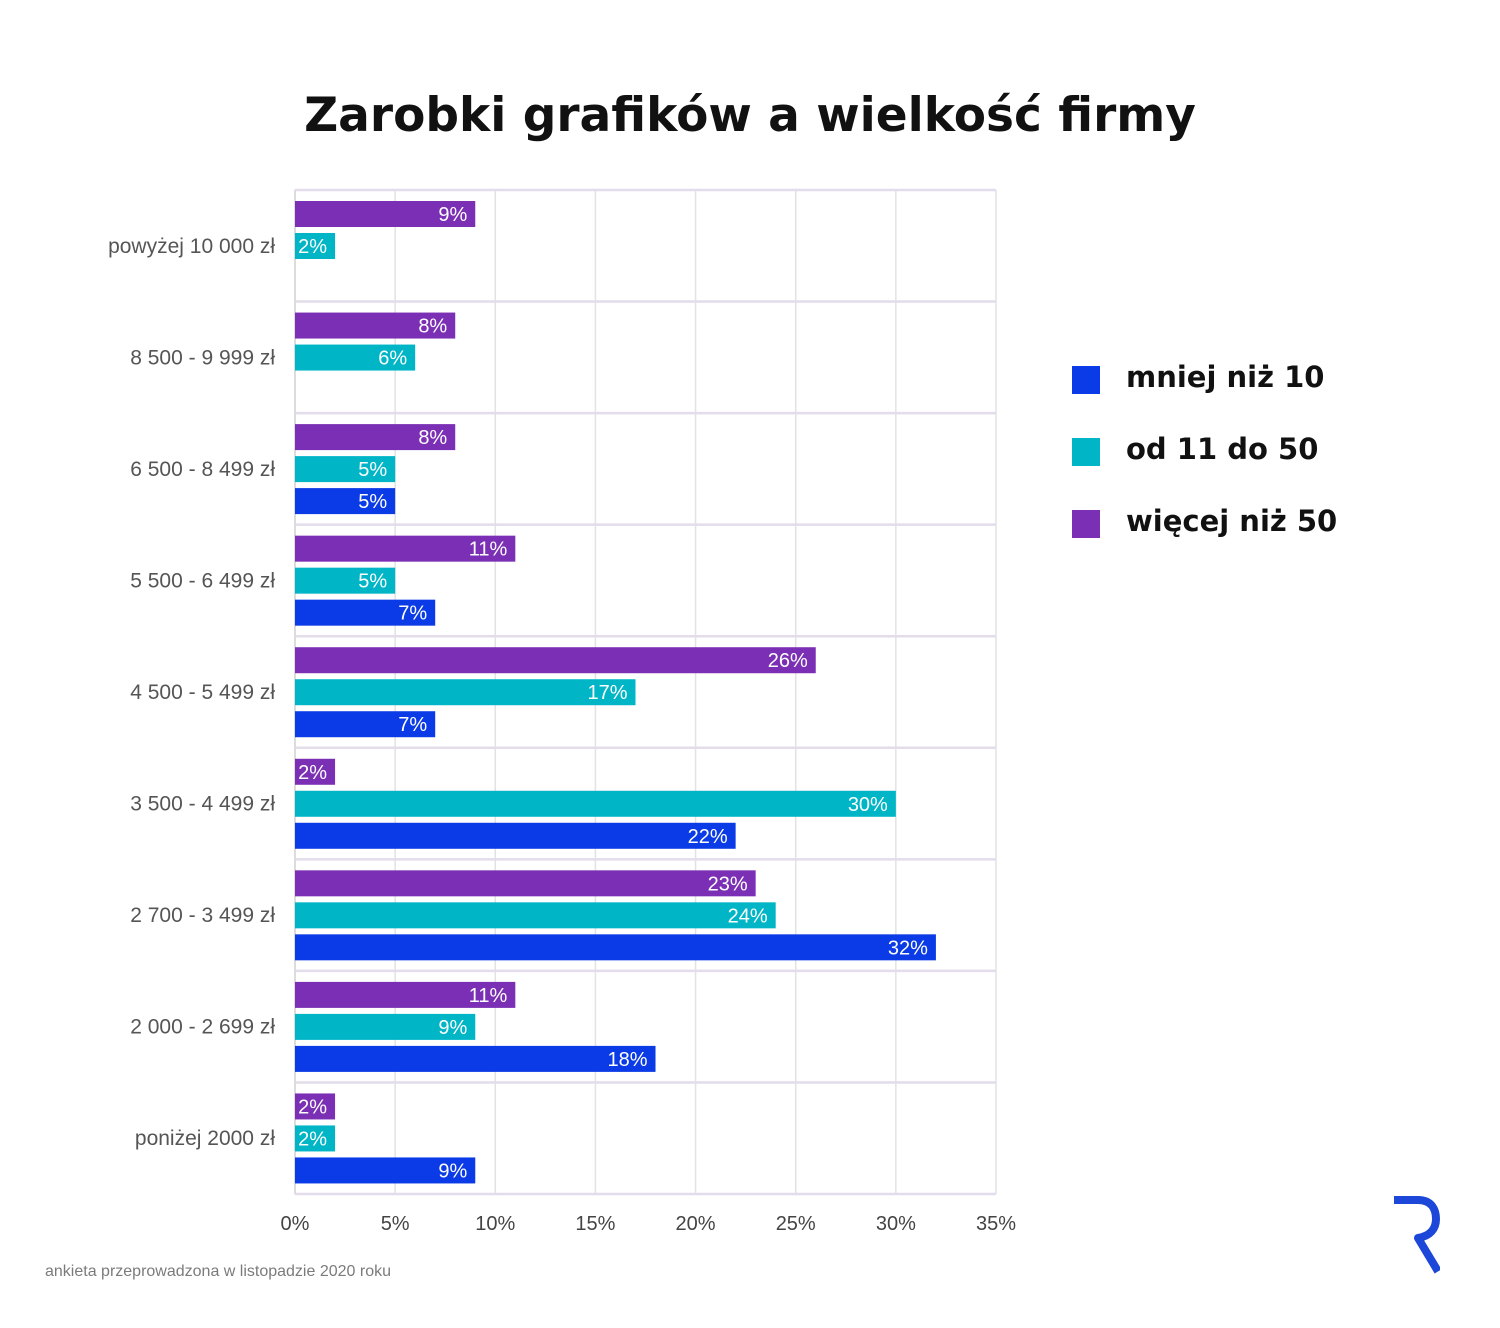 The height and width of the screenshot is (1328, 1500). Describe the element at coordinates (896, 1224) in the screenshot. I see `x-tick-label: 30%` at that location.